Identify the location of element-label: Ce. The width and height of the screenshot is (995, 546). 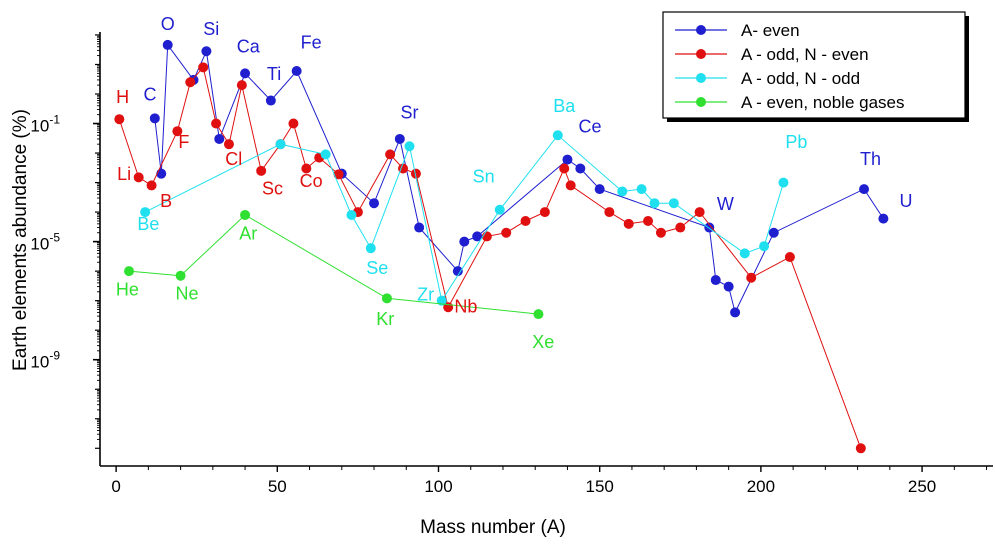
(590, 126).